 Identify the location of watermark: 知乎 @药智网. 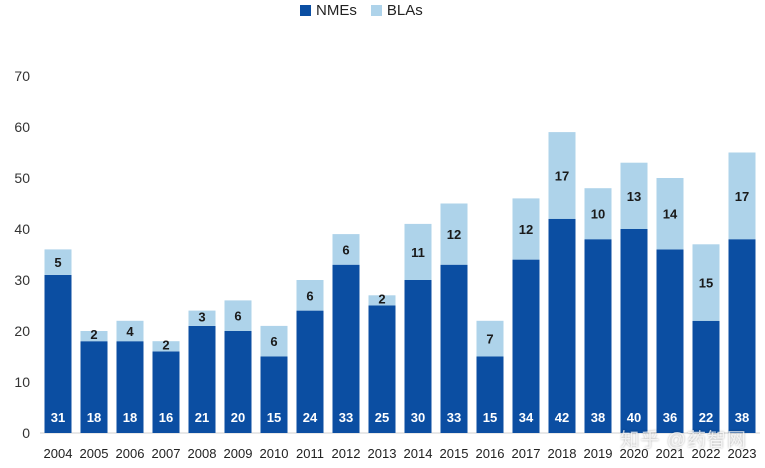
(683, 440).